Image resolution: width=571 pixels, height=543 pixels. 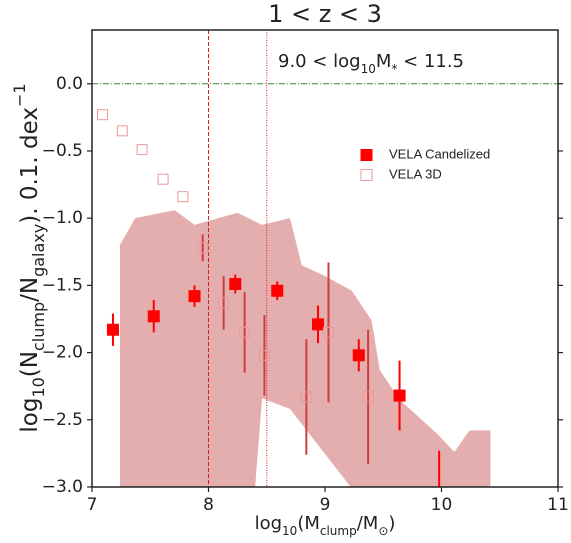 I want to click on y-axis-label-part: −1, so click(x=19, y=95).